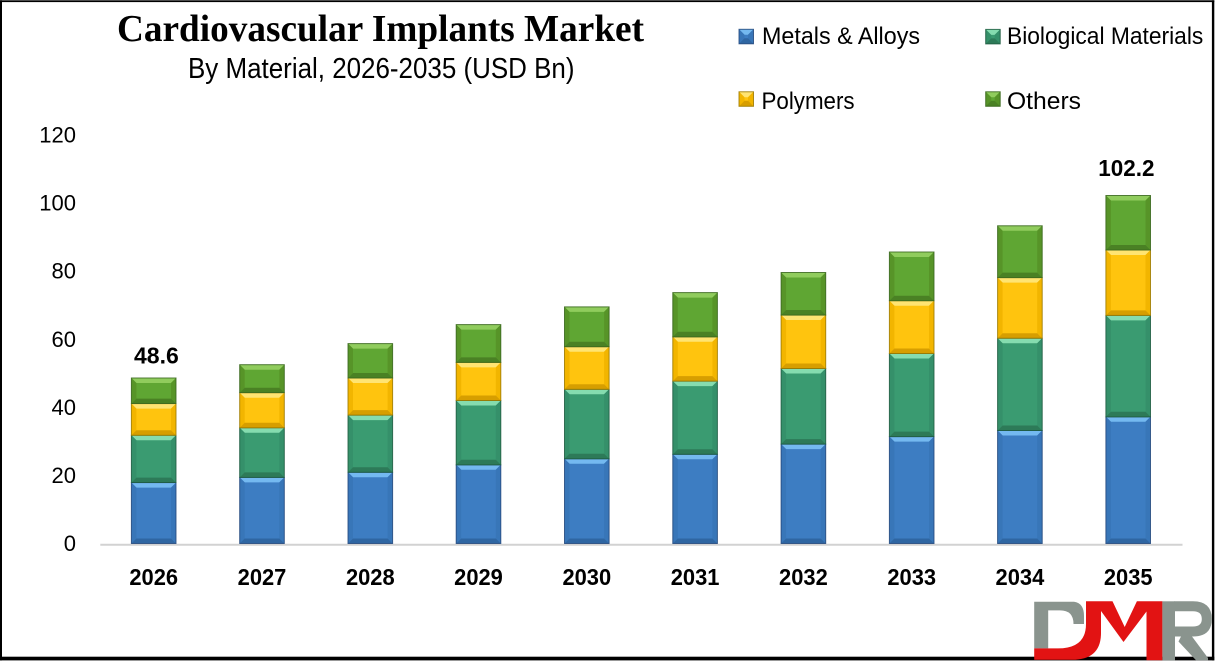  I want to click on svg-text: 100, so click(57, 203).